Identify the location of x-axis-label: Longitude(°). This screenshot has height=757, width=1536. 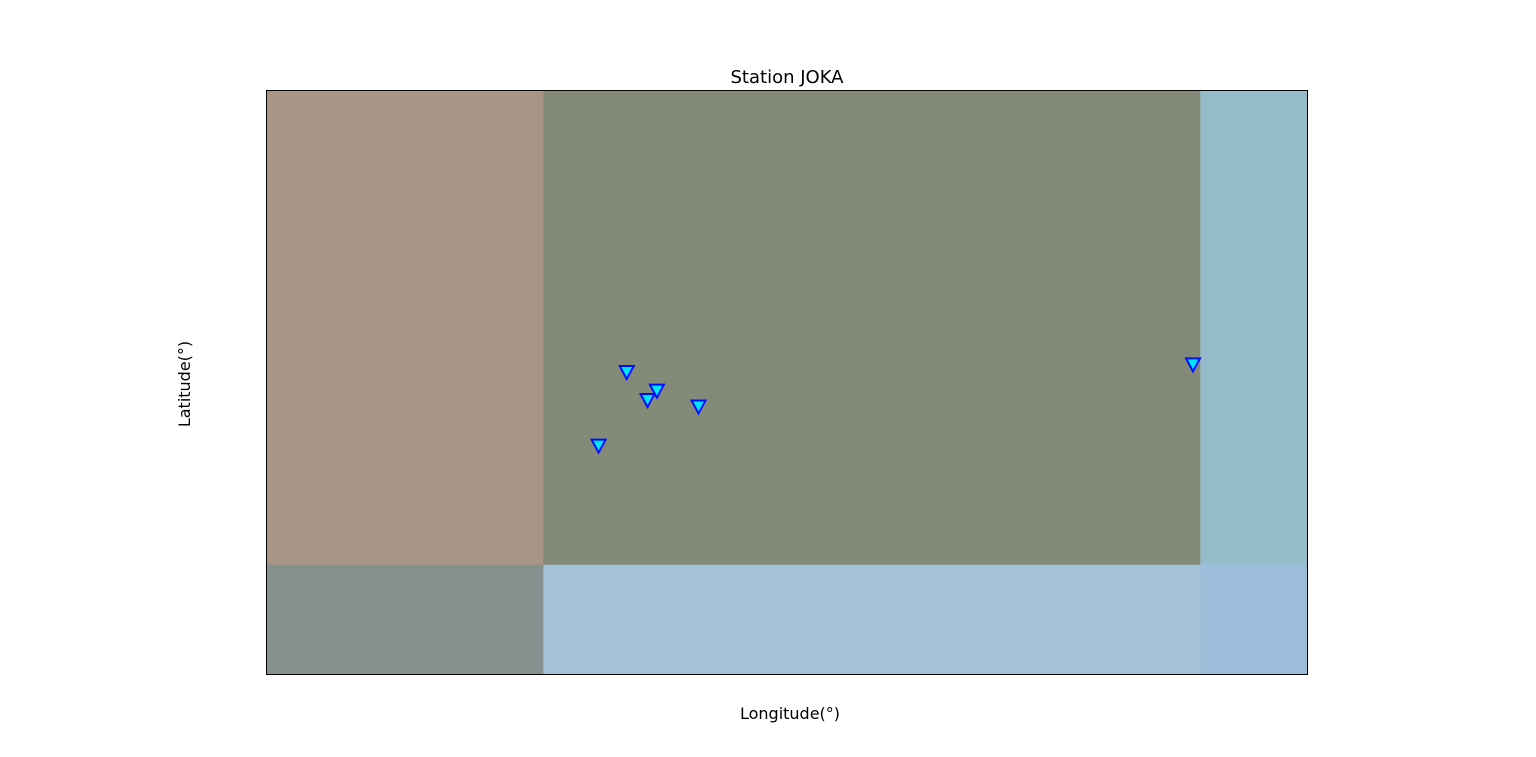
(790, 713).